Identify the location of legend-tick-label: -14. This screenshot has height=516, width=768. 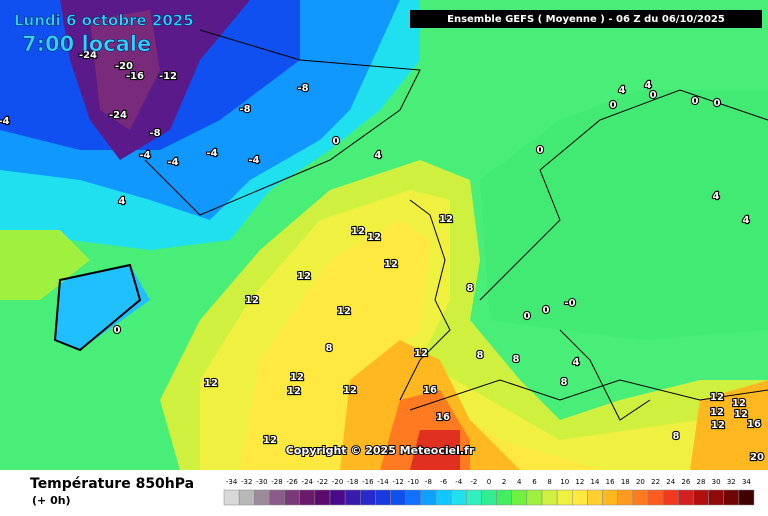
(383, 482).